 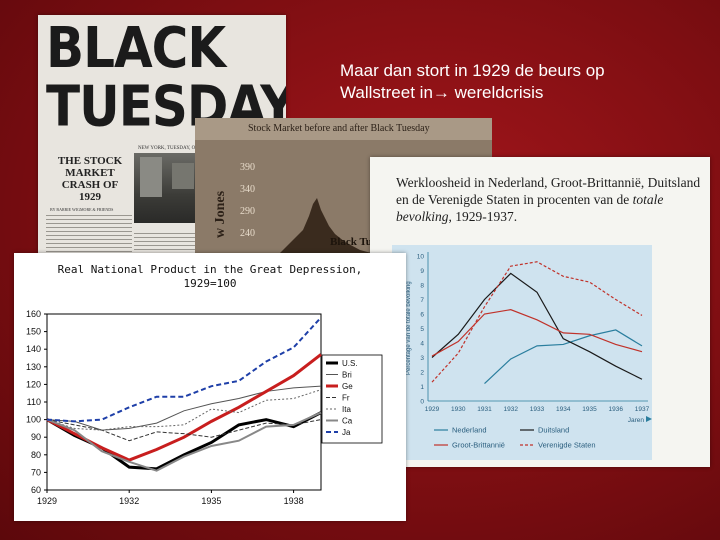 I want to click on newspaper-dateline: NEW YORK, TUESDAY, OCTOBER 29, 1929, so click(x=186, y=148).